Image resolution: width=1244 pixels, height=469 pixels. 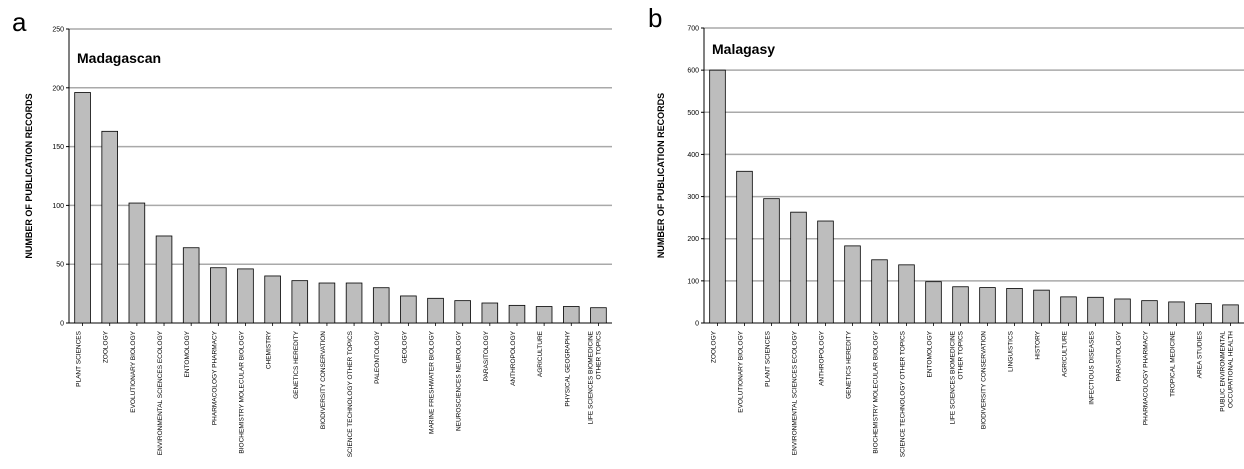 I want to click on panel-letter: b, so click(x=655, y=18).